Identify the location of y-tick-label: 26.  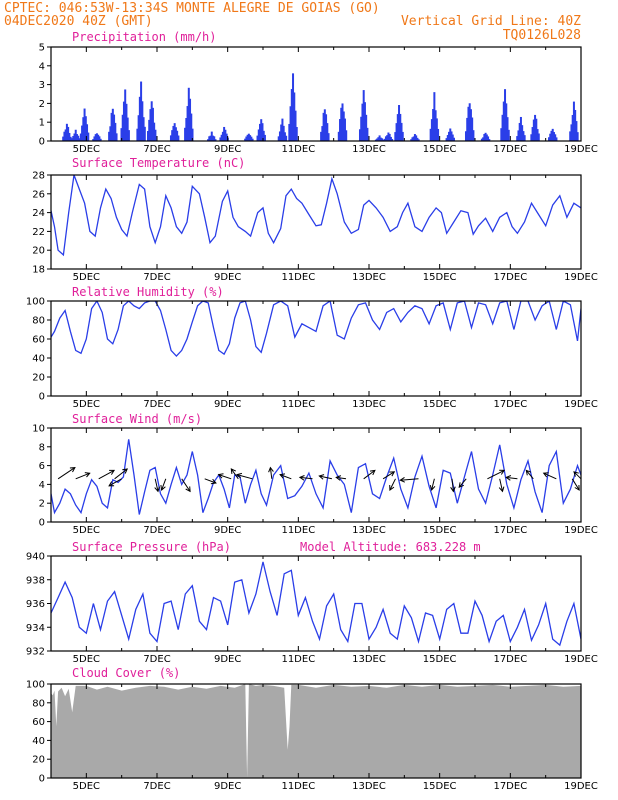
(38, 194).